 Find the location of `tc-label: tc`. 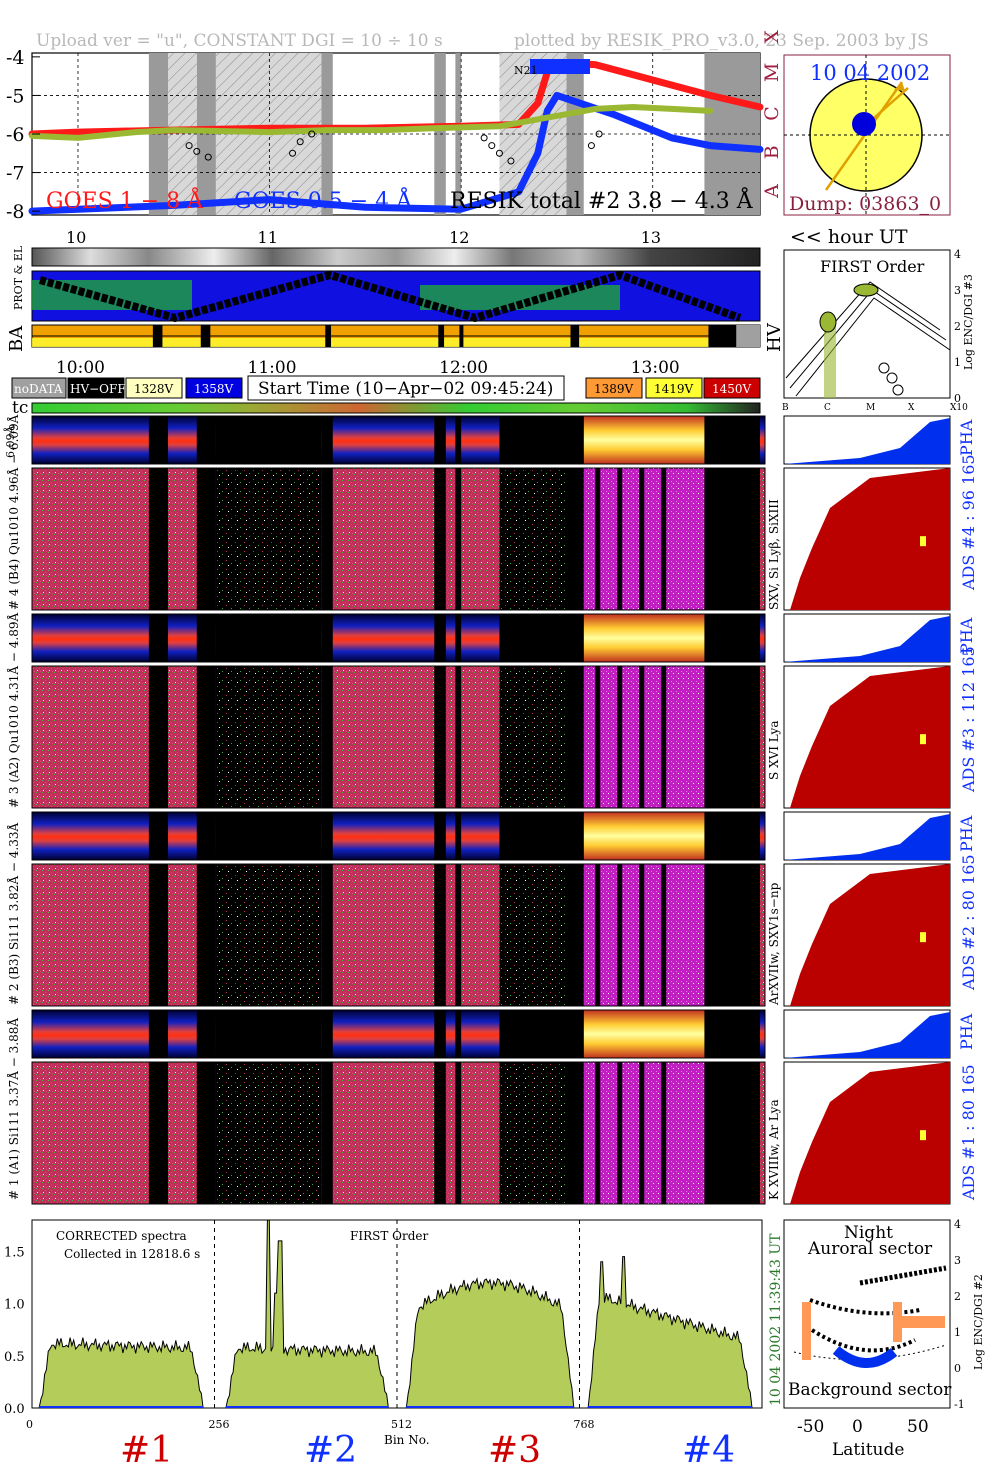

tc-label: tc is located at coordinates (20, 408).